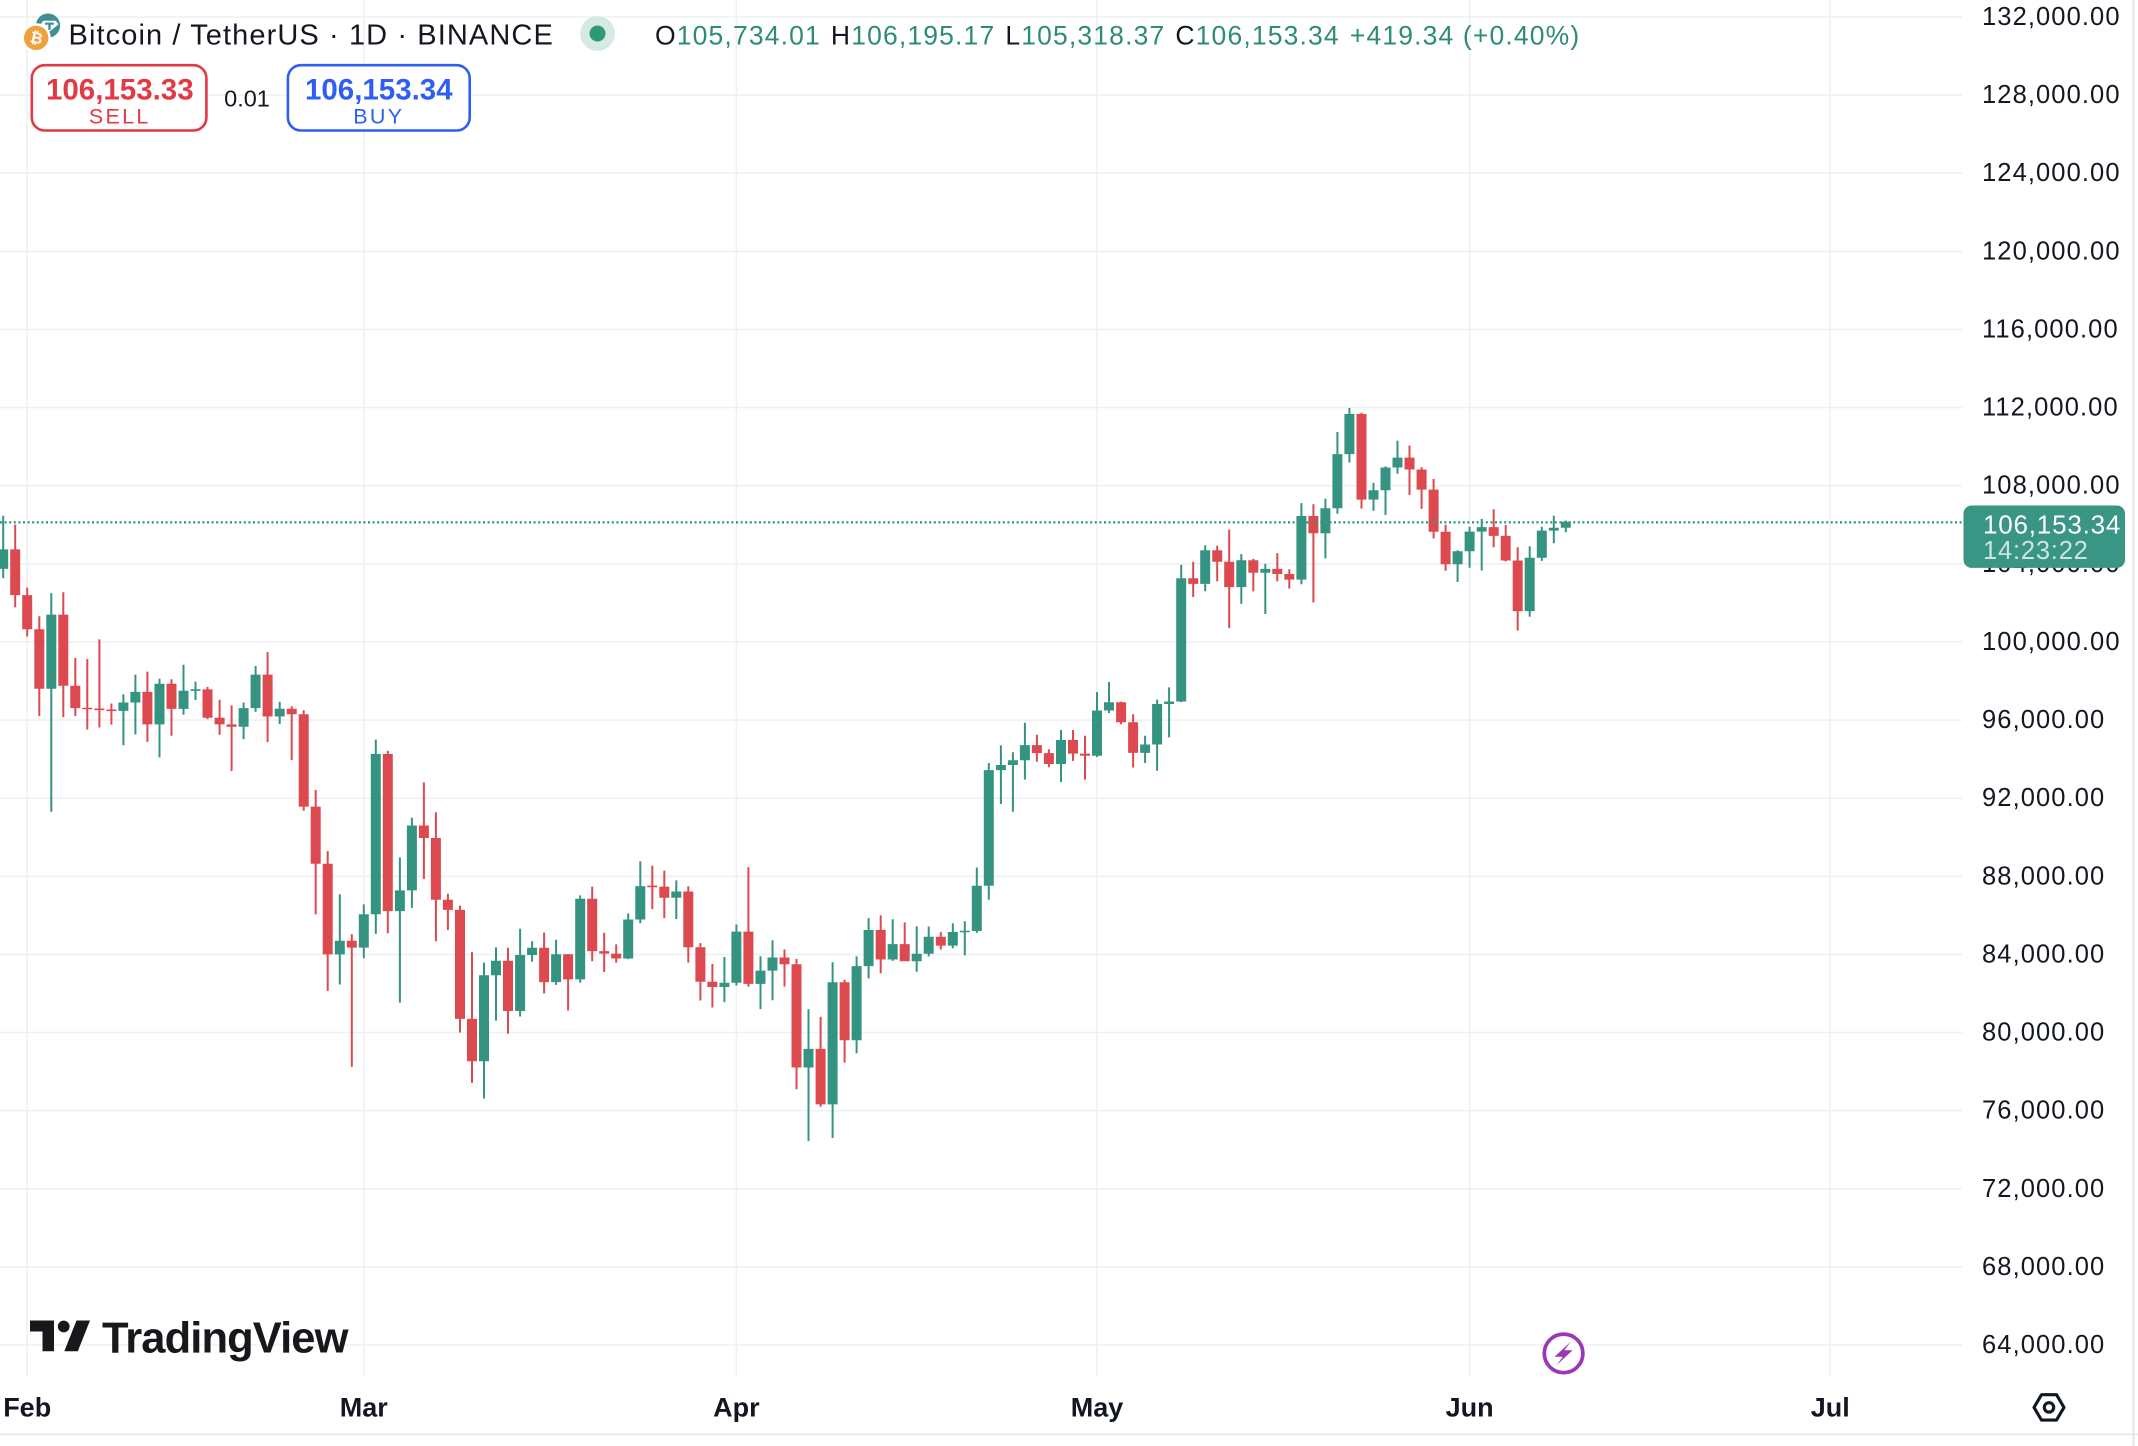 Image resolution: width=2138 pixels, height=1446 pixels. Describe the element at coordinates (2051, 95) in the screenshot. I see `svg-text: 128,000.00` at that location.